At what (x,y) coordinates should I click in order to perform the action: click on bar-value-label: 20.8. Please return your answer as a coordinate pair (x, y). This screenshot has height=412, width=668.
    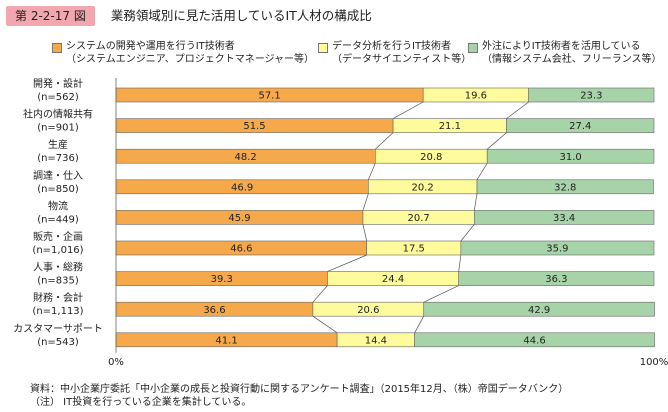
    Looking at the image, I should click on (431, 157).